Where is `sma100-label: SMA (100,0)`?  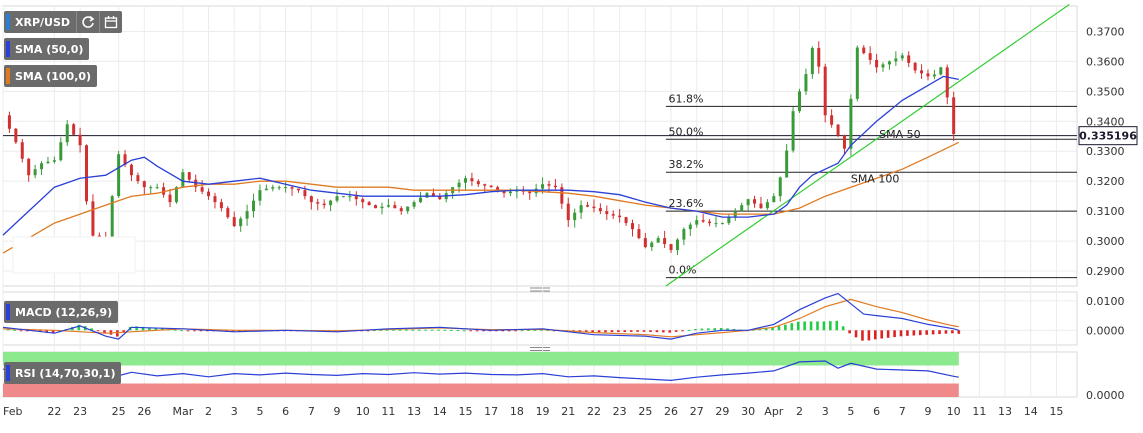 sma100-label: SMA (100,0) is located at coordinates (53, 76).